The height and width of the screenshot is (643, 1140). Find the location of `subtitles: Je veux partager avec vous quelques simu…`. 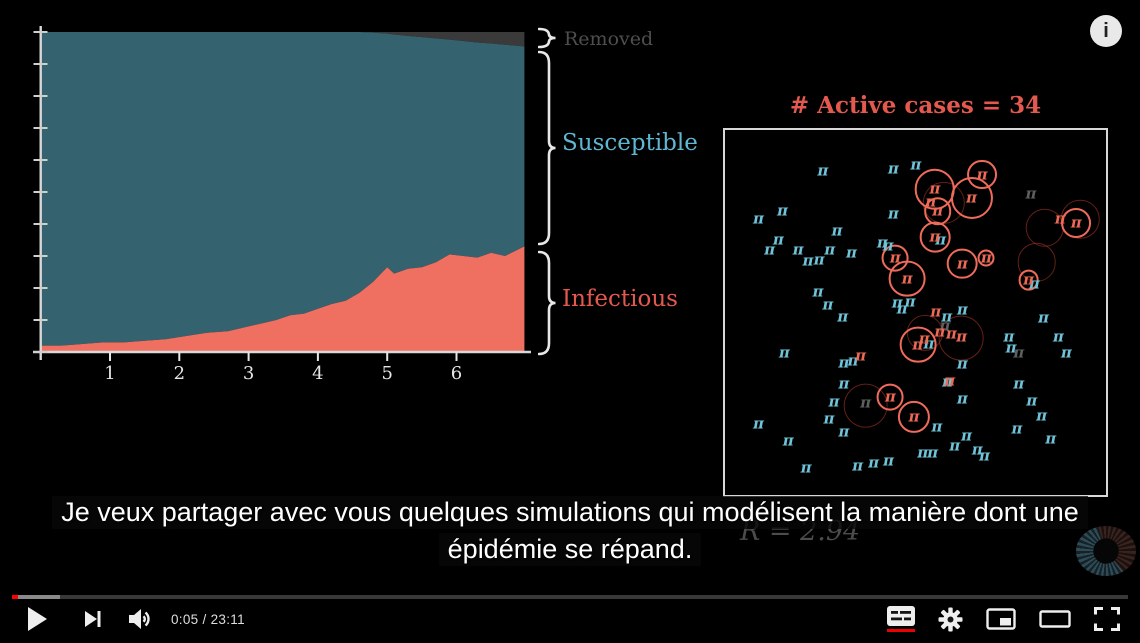

subtitles: Je veux partager avec vous quelques simu… is located at coordinates (570, 533).